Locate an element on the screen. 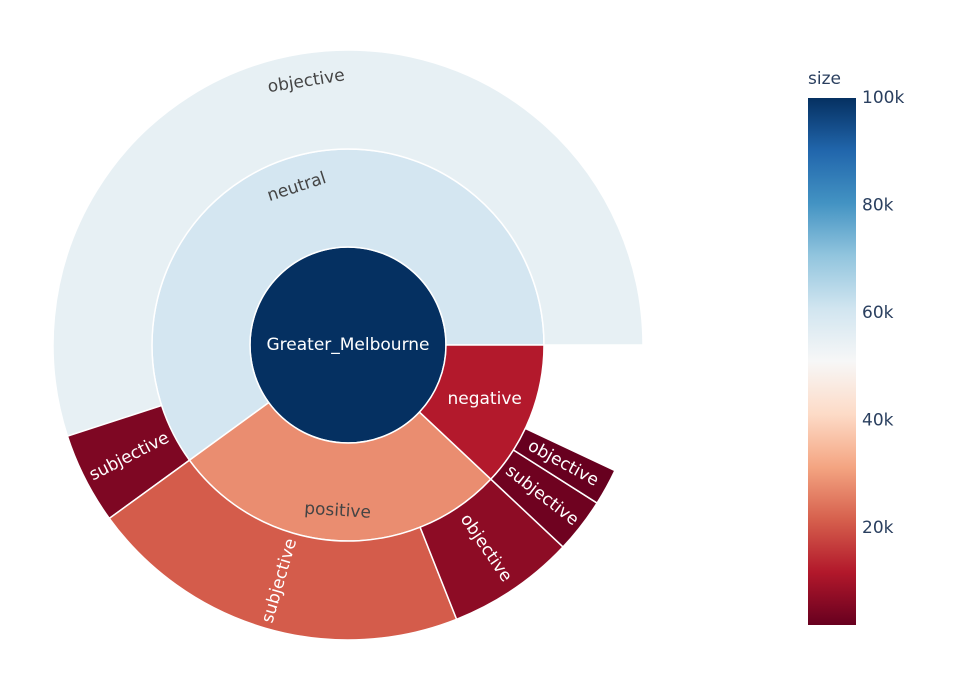  colorbar: size 20k 40k 60k 80k 100k is located at coordinates (856, 347).